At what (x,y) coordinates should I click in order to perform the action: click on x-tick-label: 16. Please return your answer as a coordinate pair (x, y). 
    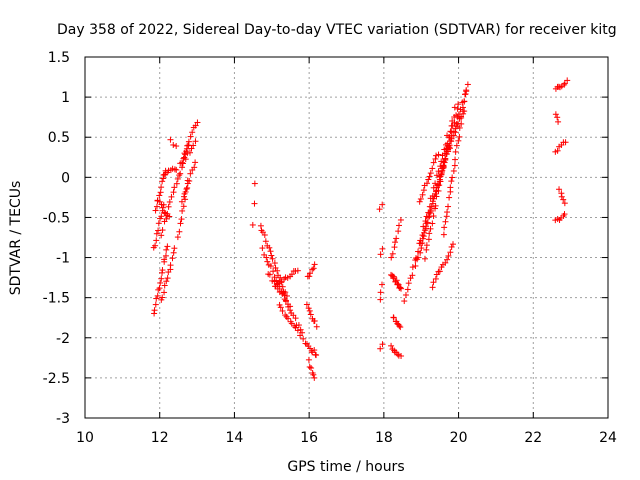
    Looking at the image, I should click on (309, 438).